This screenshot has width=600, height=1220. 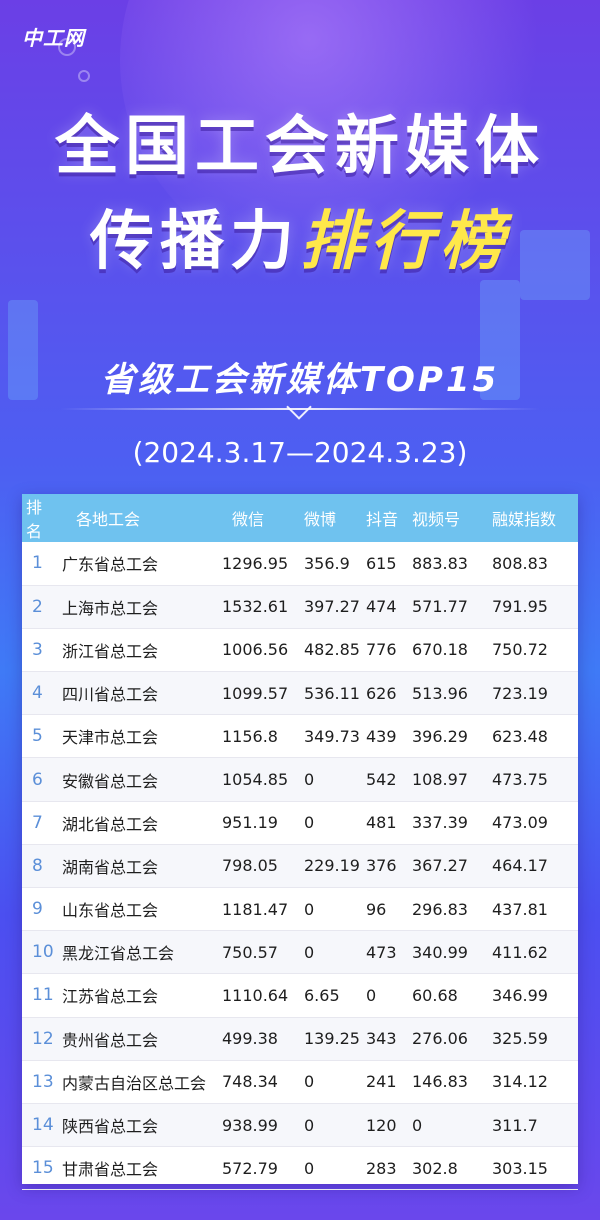 I want to click on table-row: 6 安徽省总工会 1054.85 0 542 108.97 473.75, so click(x=300, y=779).